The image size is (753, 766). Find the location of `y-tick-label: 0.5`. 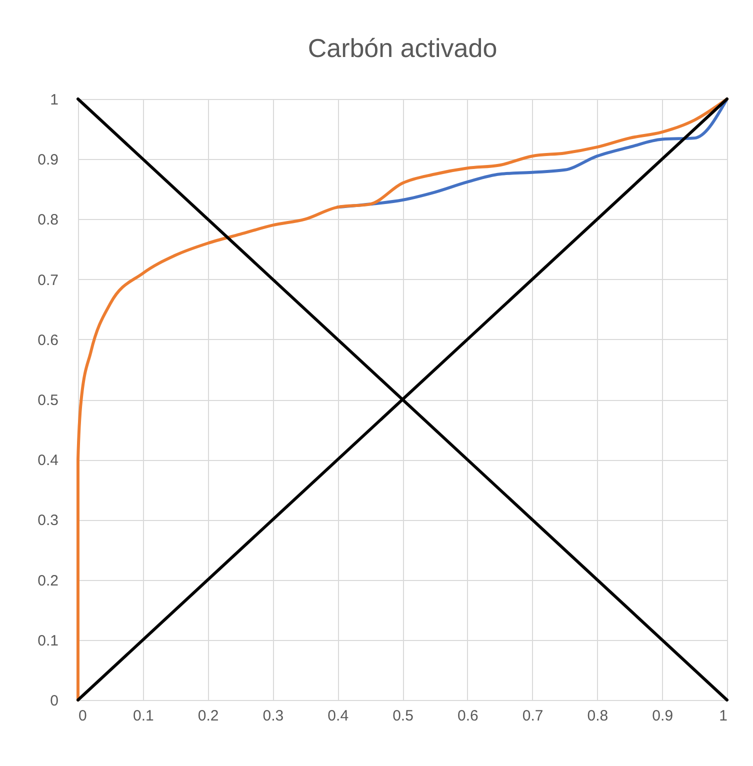

y-tick-label: 0.5 is located at coordinates (48, 400).